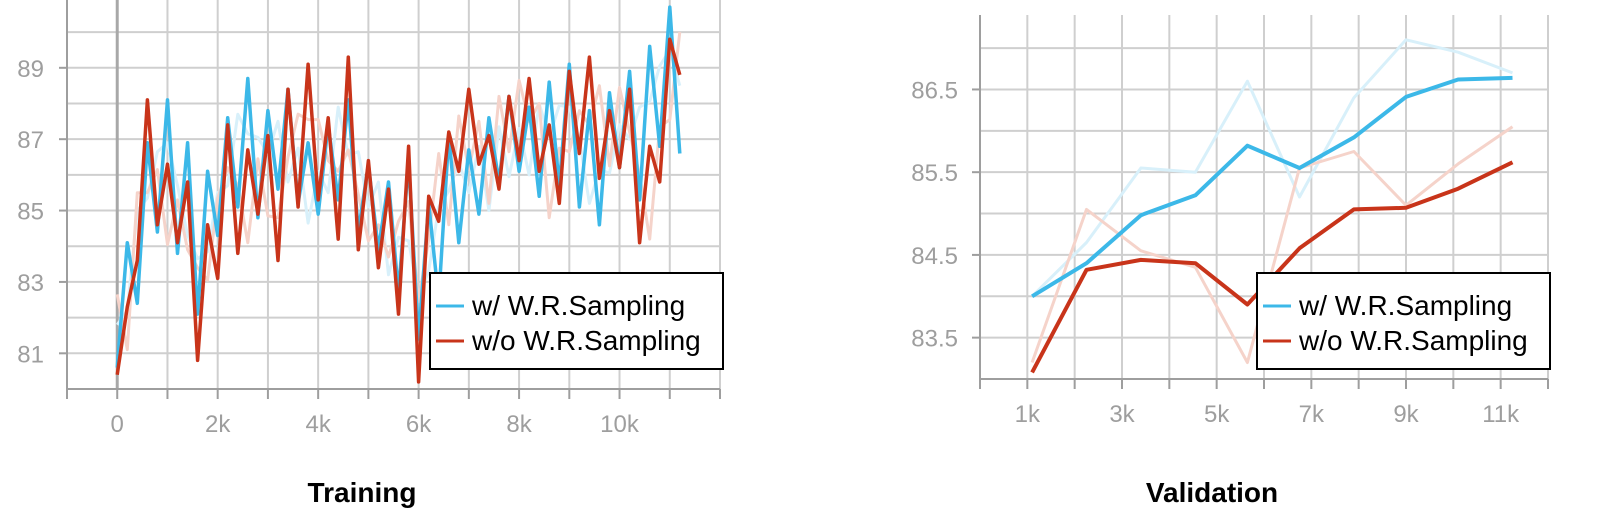 The width and height of the screenshot is (1600, 528). I want to click on validation-x-tick-label: 5k, so click(1217, 414).